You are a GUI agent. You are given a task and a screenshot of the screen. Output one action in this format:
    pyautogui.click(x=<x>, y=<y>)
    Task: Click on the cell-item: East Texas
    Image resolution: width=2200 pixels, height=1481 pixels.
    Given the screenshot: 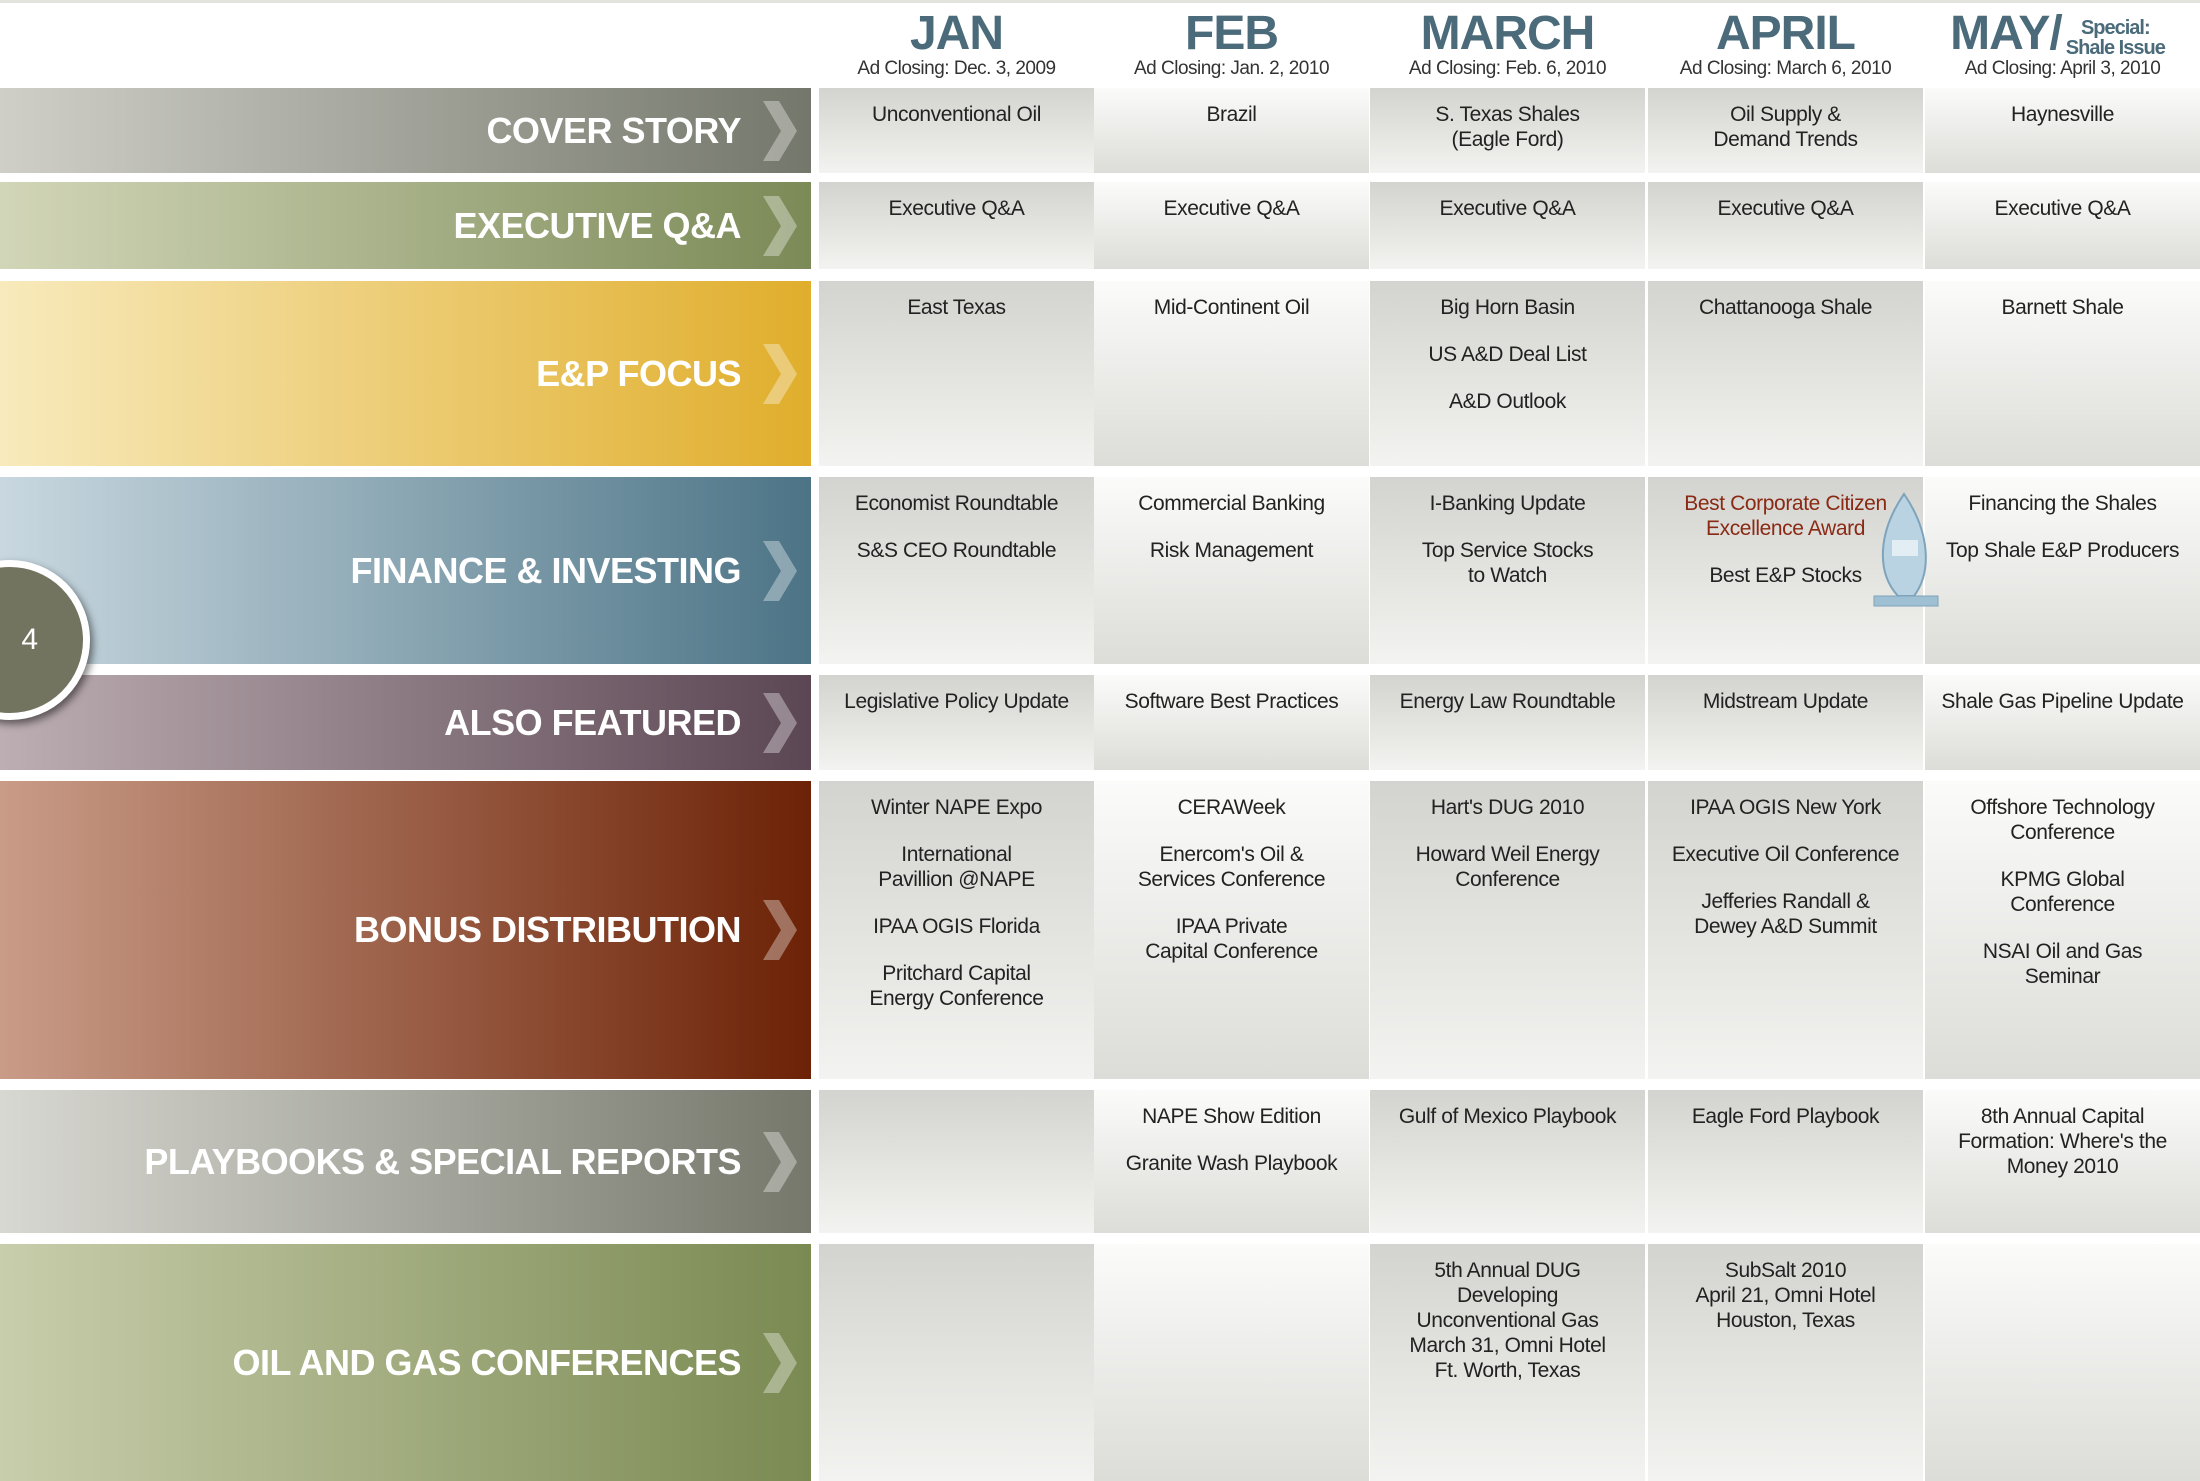 What is the action you would take?
    pyautogui.click(x=956, y=307)
    